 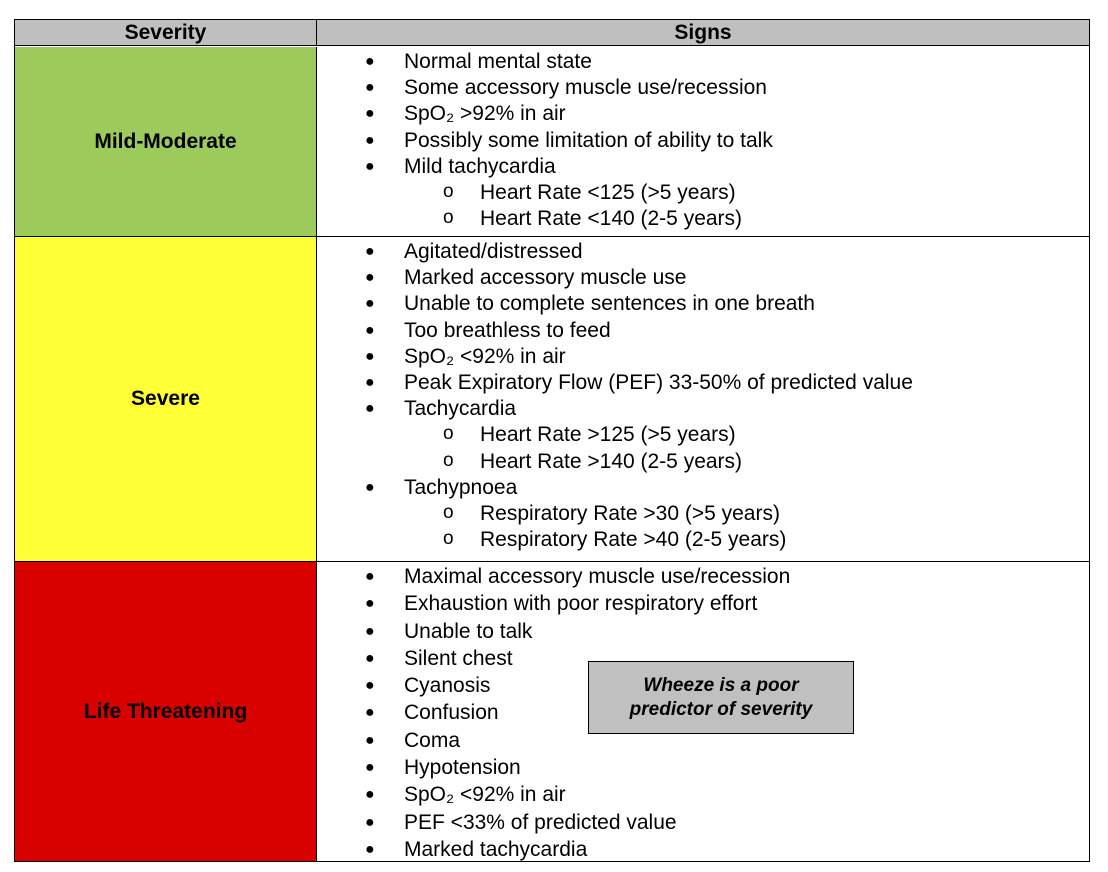 I want to click on table-header-row: Severity Signs, so click(x=552, y=33).